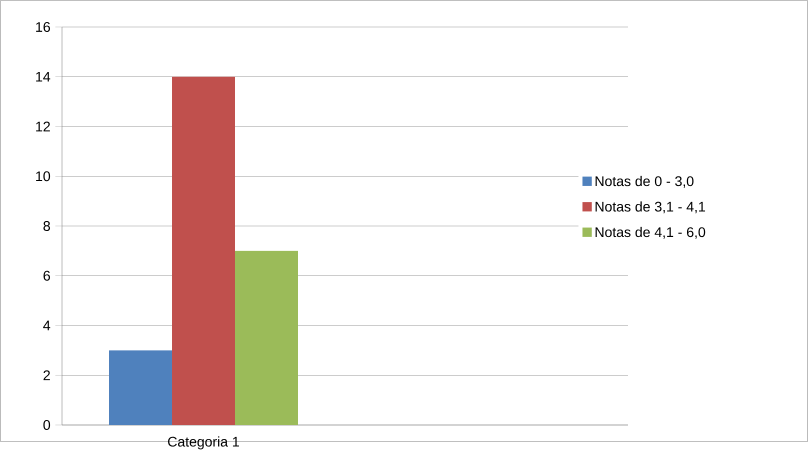 Image resolution: width=808 pixels, height=454 pixels. I want to click on y-tick-label: 10, so click(43, 176).